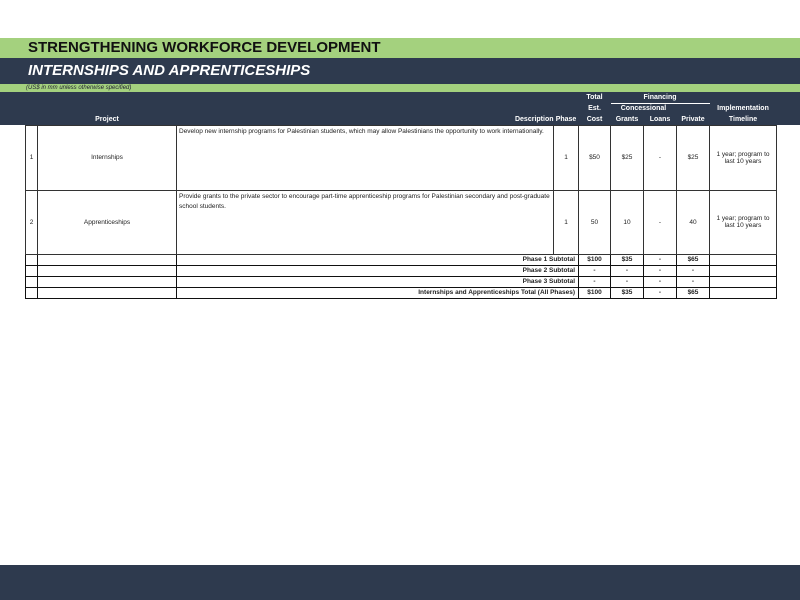 The width and height of the screenshot is (800, 600). What do you see at coordinates (627, 119) in the screenshot?
I see `header-grants: Grants` at bounding box center [627, 119].